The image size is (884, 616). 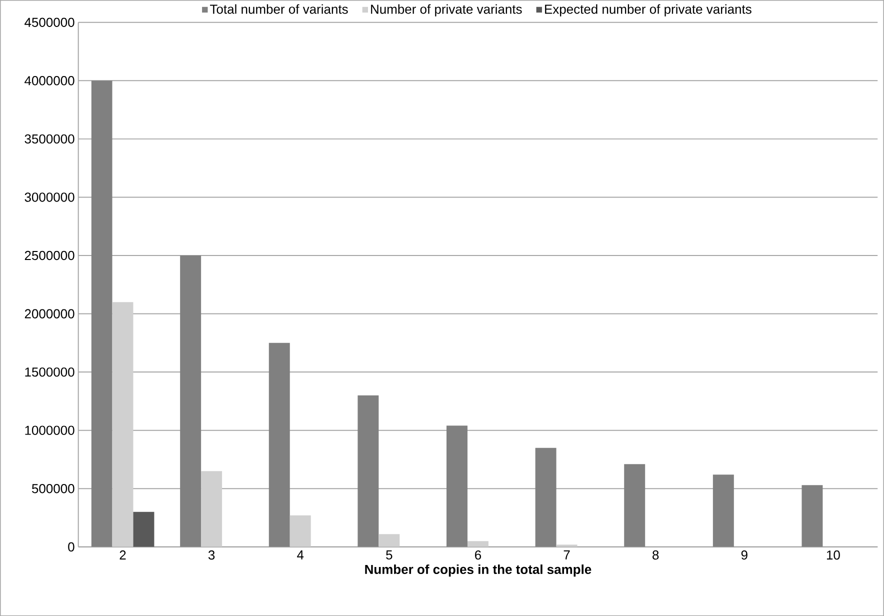 What do you see at coordinates (279, 9) in the screenshot?
I see `legend-label: Total number of variants` at bounding box center [279, 9].